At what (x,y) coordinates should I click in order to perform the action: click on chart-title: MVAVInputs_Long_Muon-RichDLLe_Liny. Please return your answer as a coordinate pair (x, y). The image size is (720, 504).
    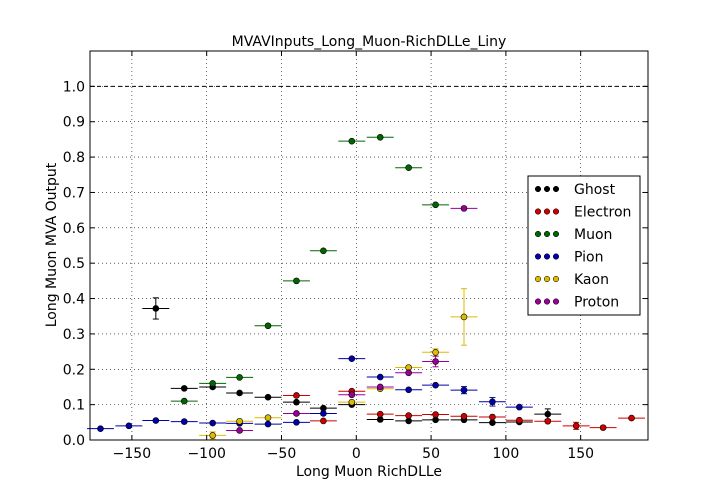
    Looking at the image, I should click on (369, 42).